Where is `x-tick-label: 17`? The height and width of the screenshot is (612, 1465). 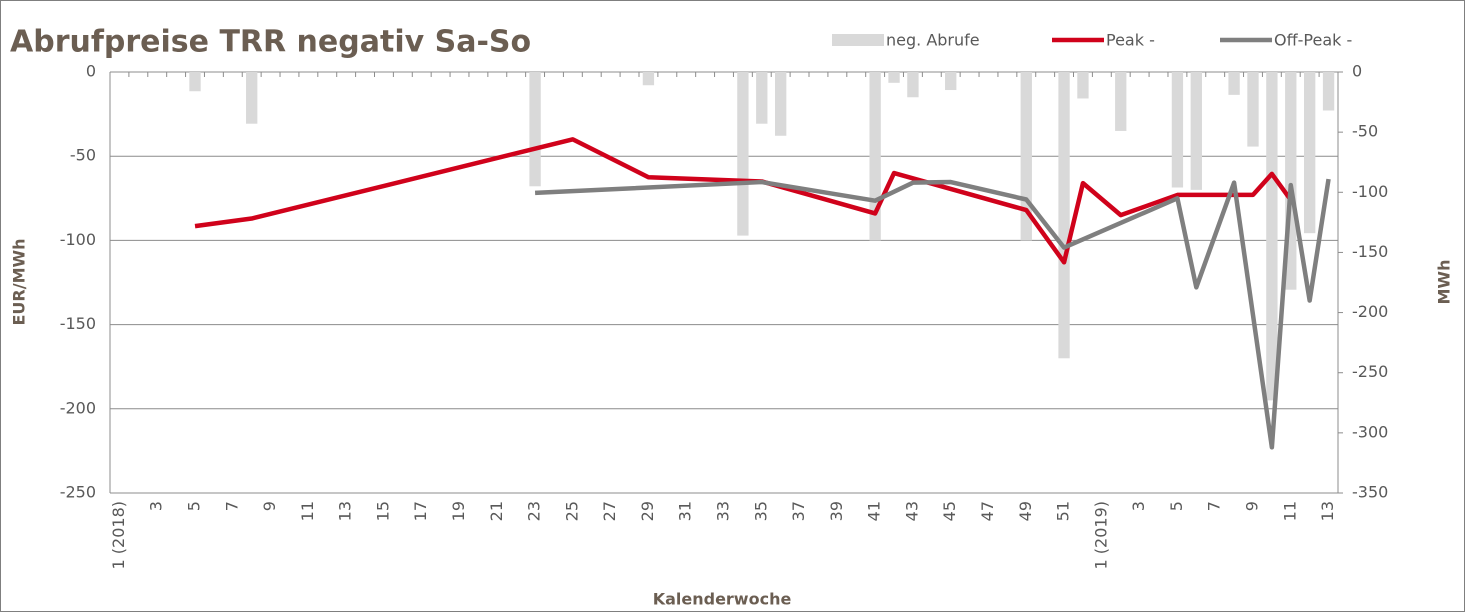 x-tick-label: 17 is located at coordinates (420, 511).